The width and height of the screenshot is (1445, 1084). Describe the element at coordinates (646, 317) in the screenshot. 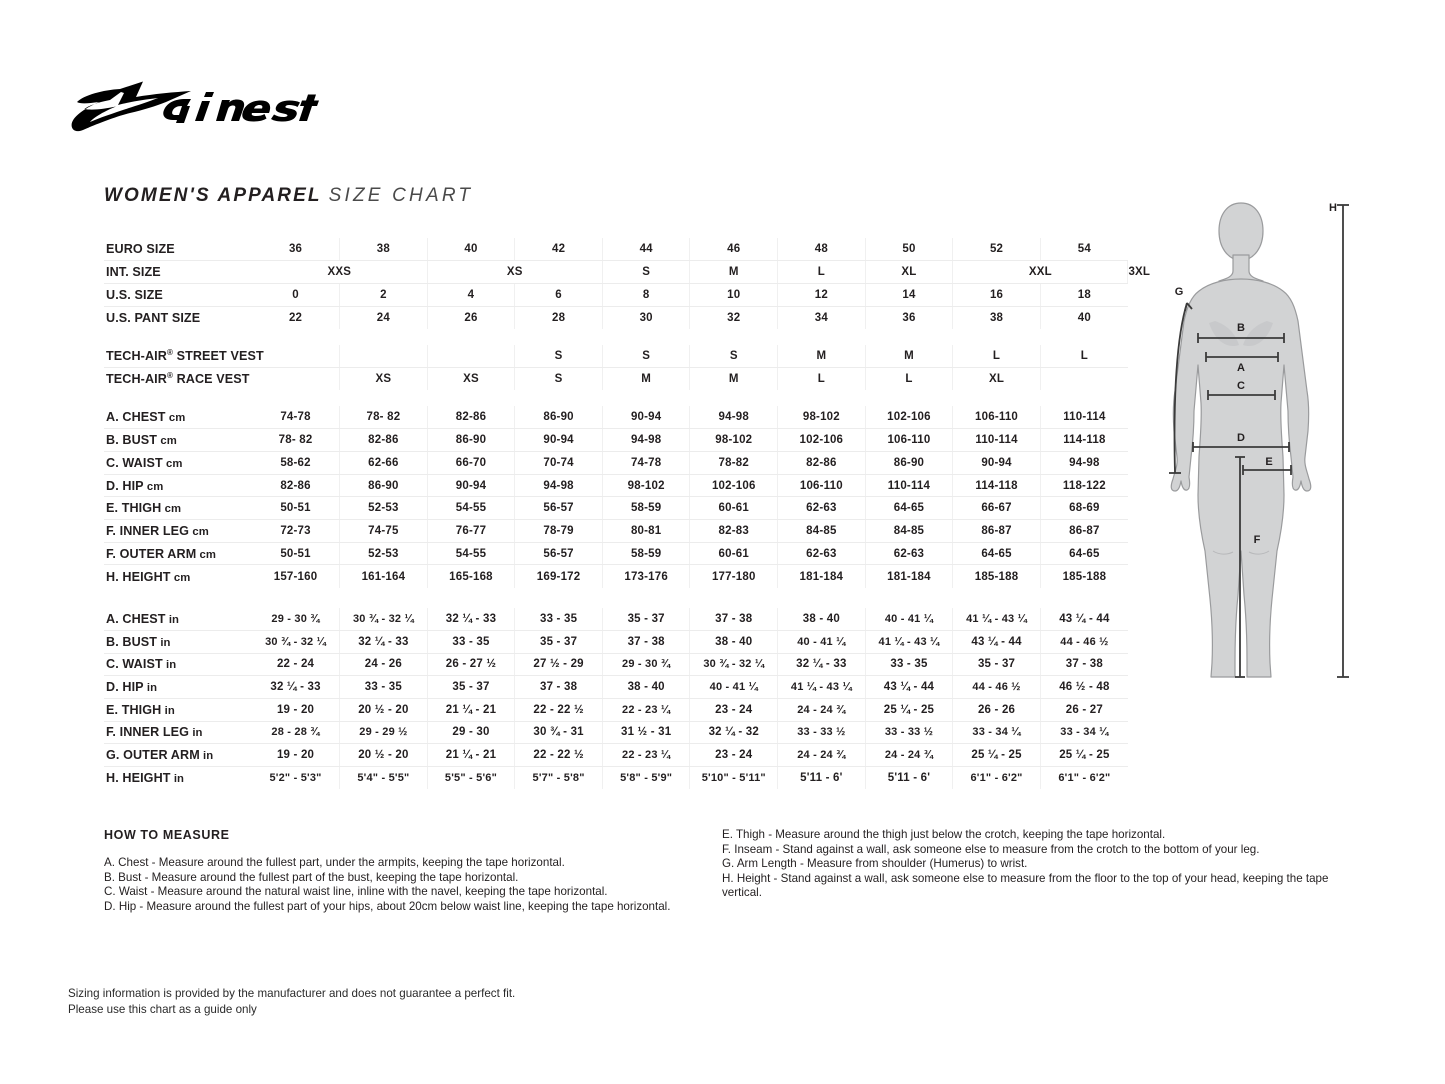

I see `table-cell: 30` at that location.